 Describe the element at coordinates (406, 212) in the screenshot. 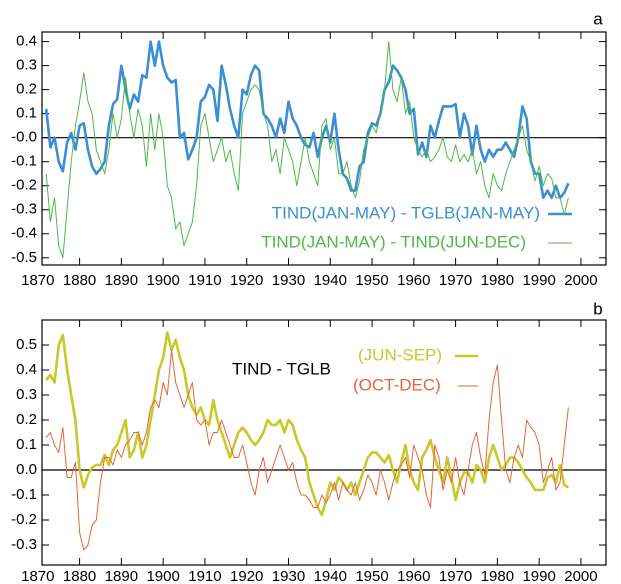

I see `legend-label: TIND(JAN-MAY) - TGLB(JAN-MAY)` at that location.